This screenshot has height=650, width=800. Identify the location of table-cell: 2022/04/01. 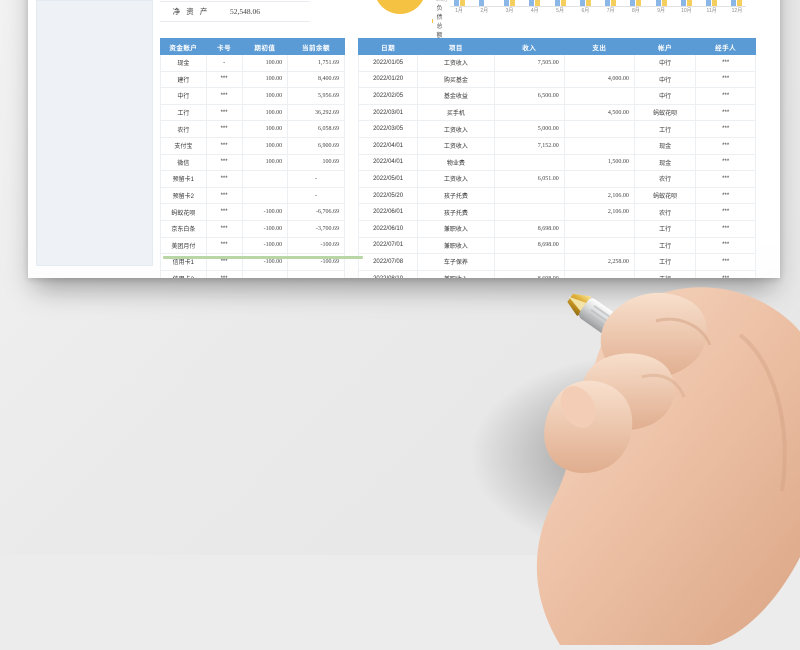
(388, 162).